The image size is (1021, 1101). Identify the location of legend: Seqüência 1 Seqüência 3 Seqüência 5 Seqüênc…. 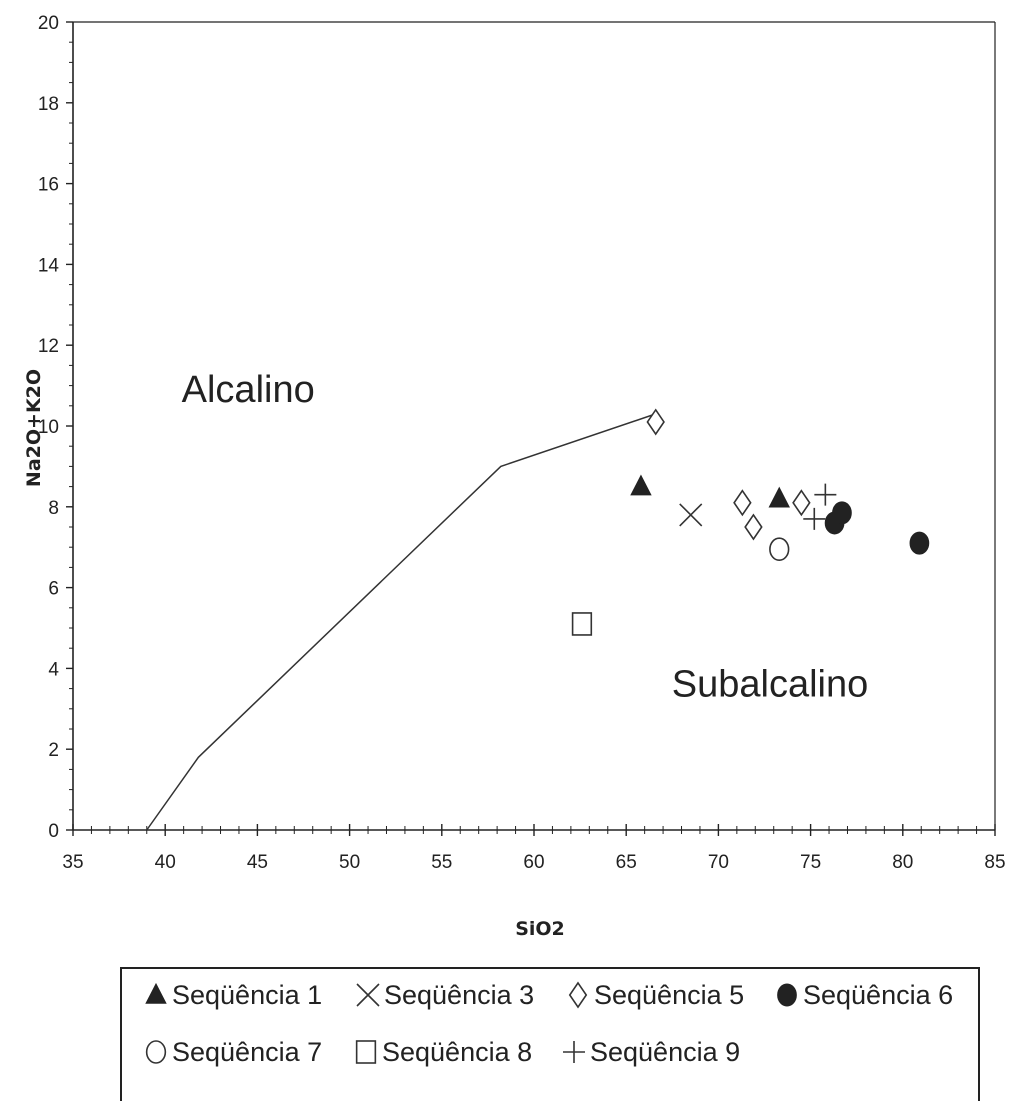
(550, 1034).